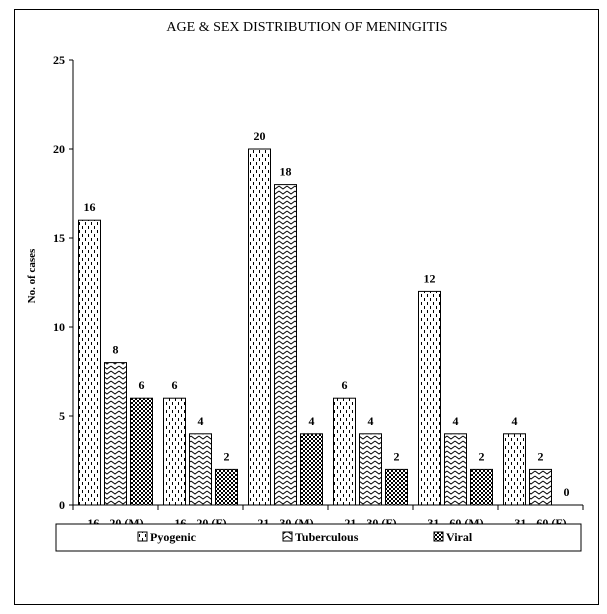 The height and width of the screenshot is (614, 607). What do you see at coordinates (90, 207) in the screenshot?
I see `data-label: 16` at bounding box center [90, 207].